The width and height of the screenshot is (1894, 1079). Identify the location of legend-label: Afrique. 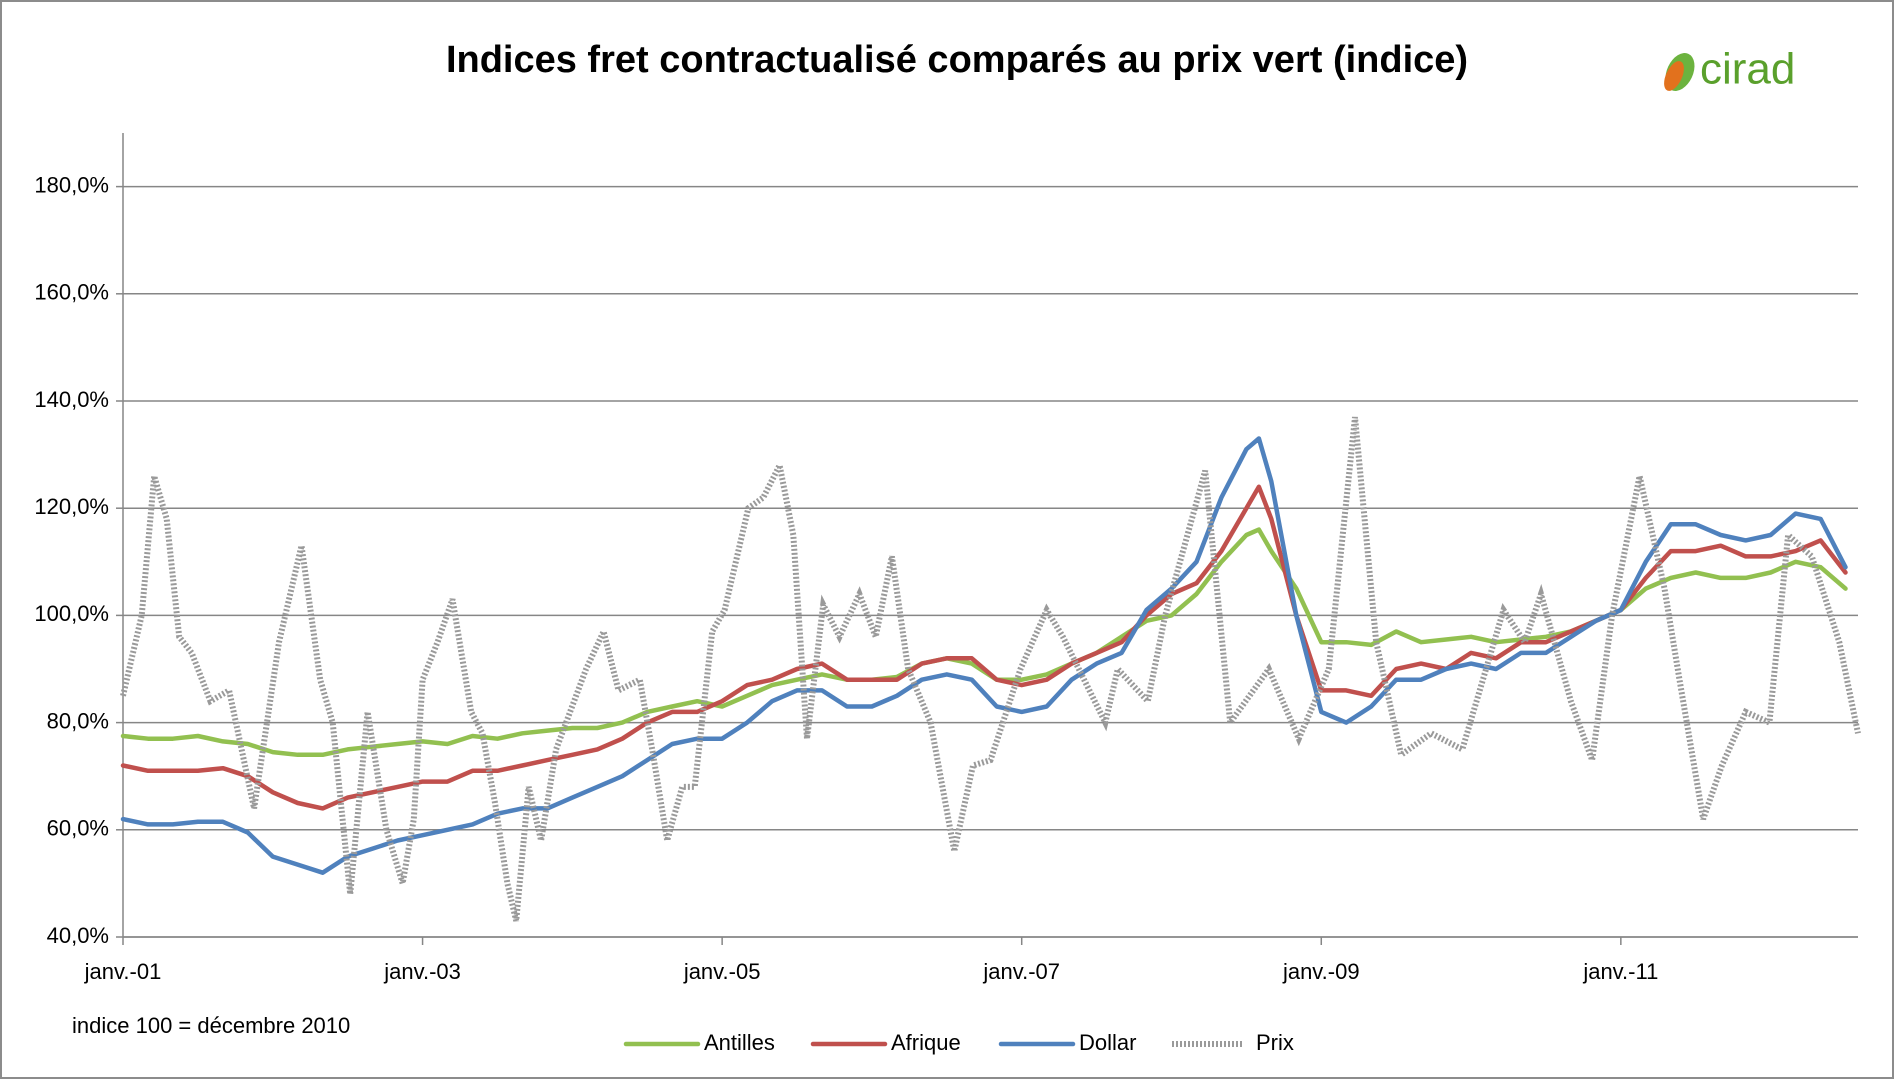
(926, 1042).